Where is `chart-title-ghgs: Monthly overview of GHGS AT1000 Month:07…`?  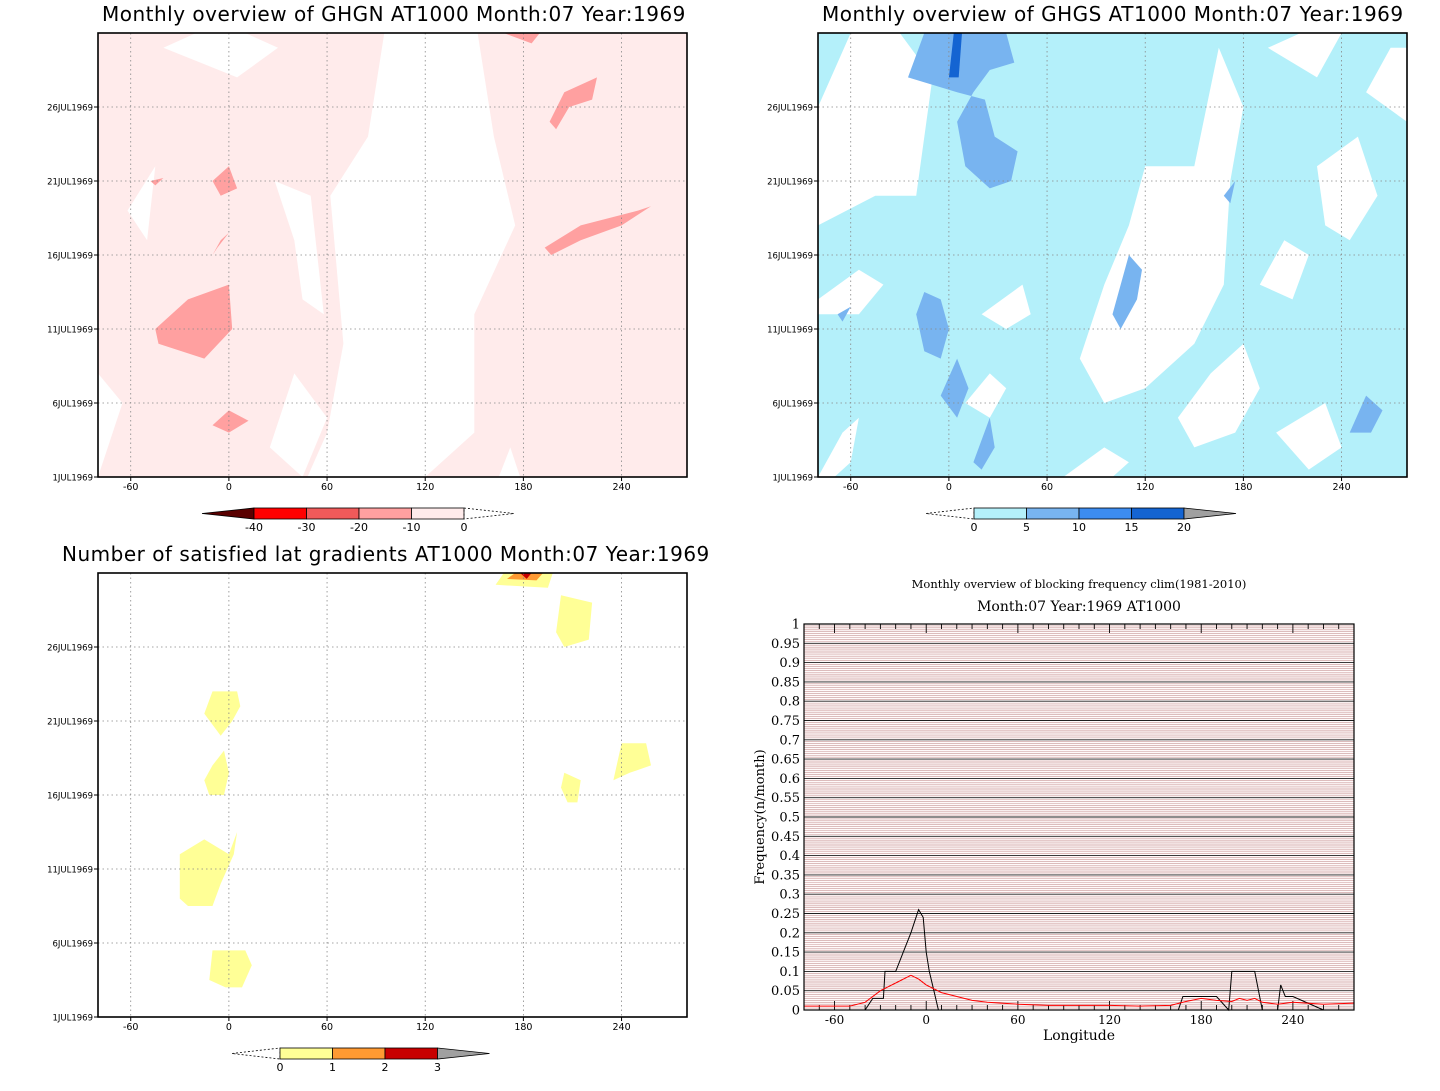 chart-title-ghgs: Monthly overview of GHGS AT1000 Month:07… is located at coordinates (1113, 14).